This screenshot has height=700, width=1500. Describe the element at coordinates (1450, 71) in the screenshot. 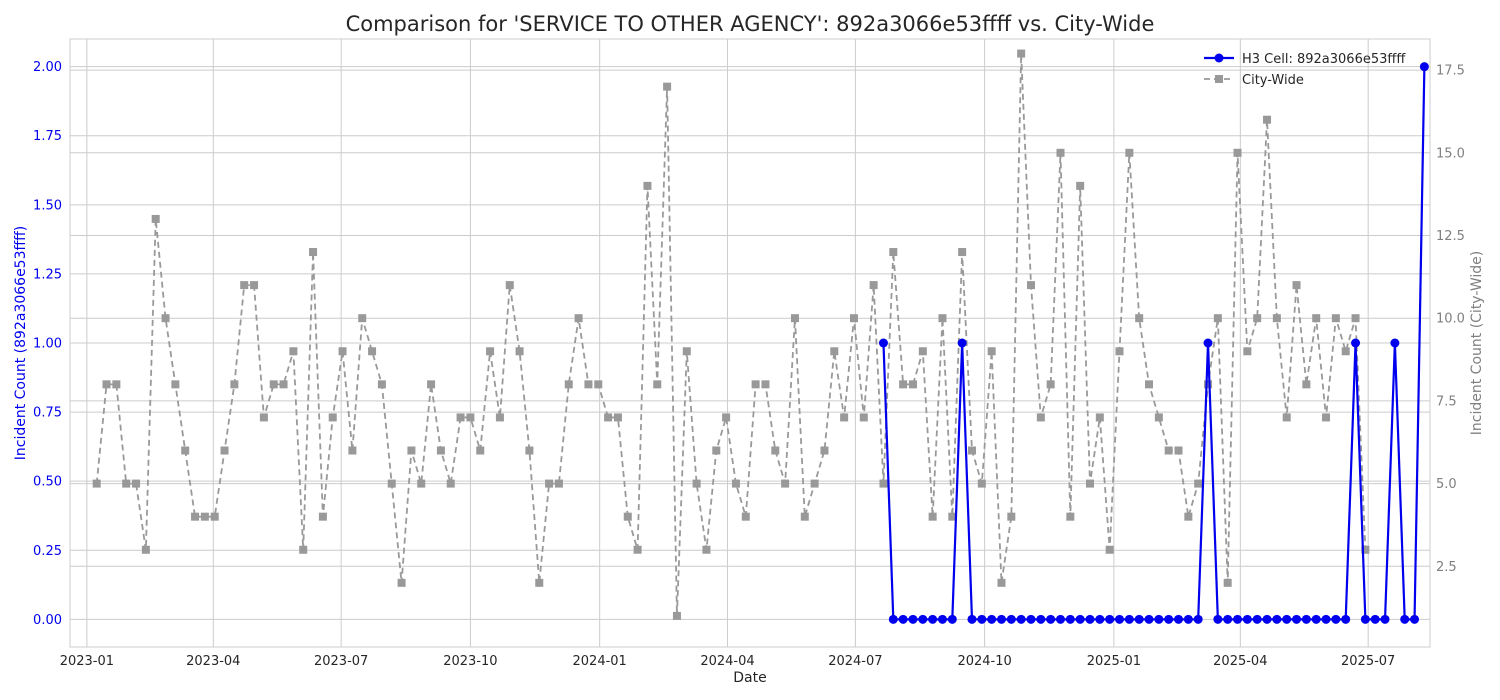

I see `right-tick-label: 17.5` at that location.